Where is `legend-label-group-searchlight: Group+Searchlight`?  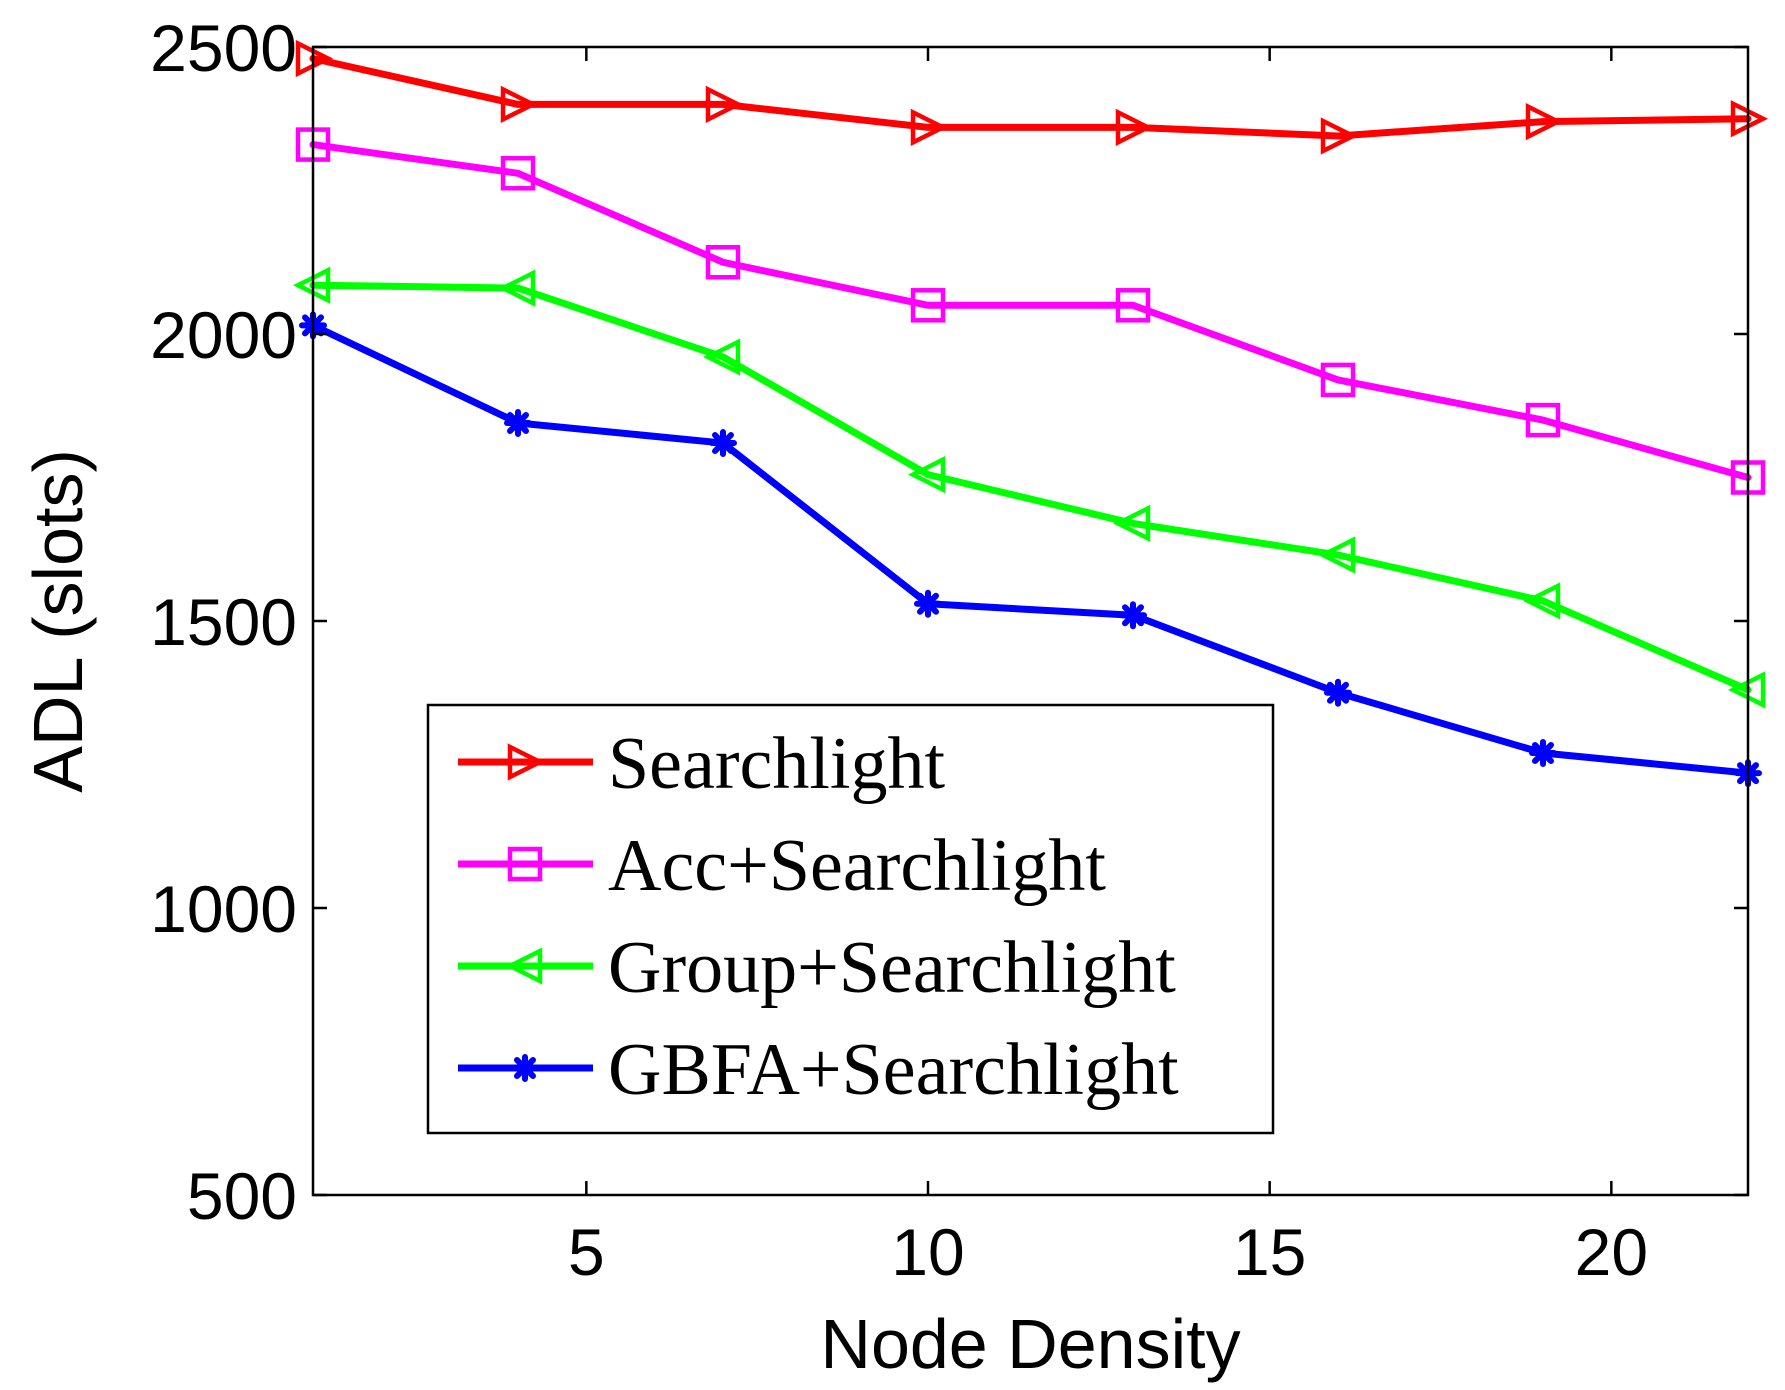
legend-label-group-searchlight: Group+Searchlight is located at coordinates (892, 968).